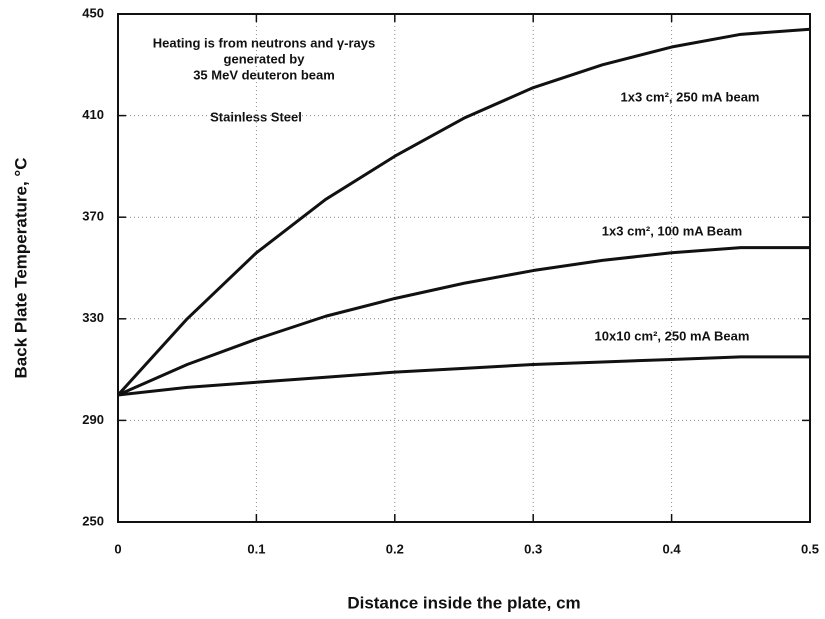  What do you see at coordinates (463, 602) in the screenshot?
I see `x-axis-title: Distance inside the plate, cm` at bounding box center [463, 602].